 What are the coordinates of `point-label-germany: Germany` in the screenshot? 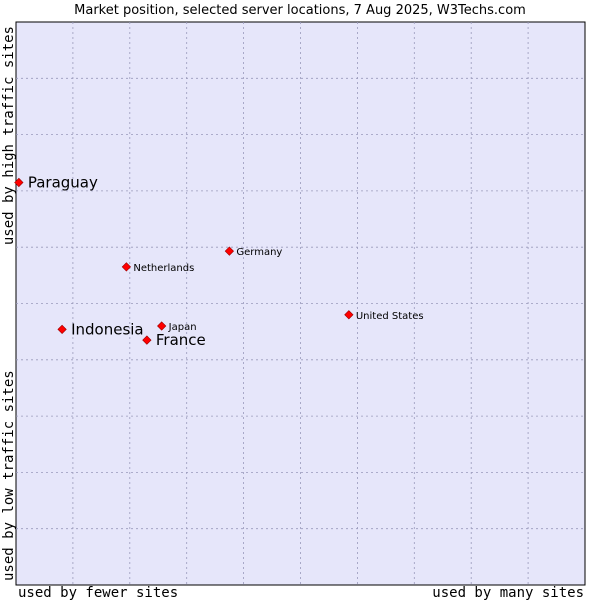 It's located at (259, 252).